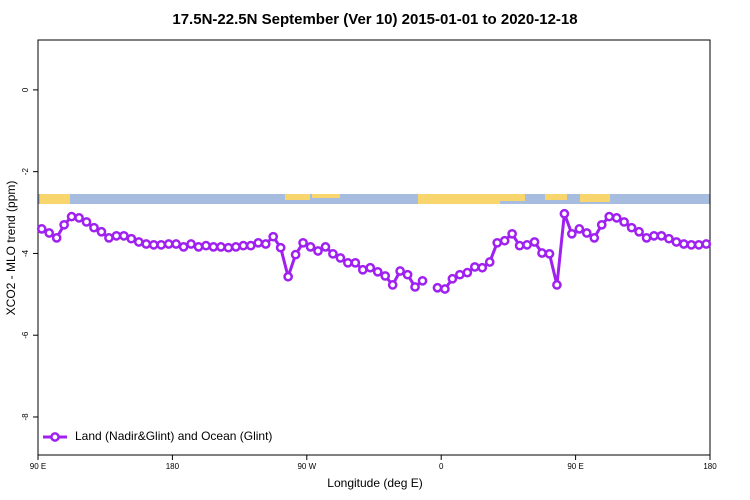  I want to click on y-tick-label: -6, so click(25, 335).